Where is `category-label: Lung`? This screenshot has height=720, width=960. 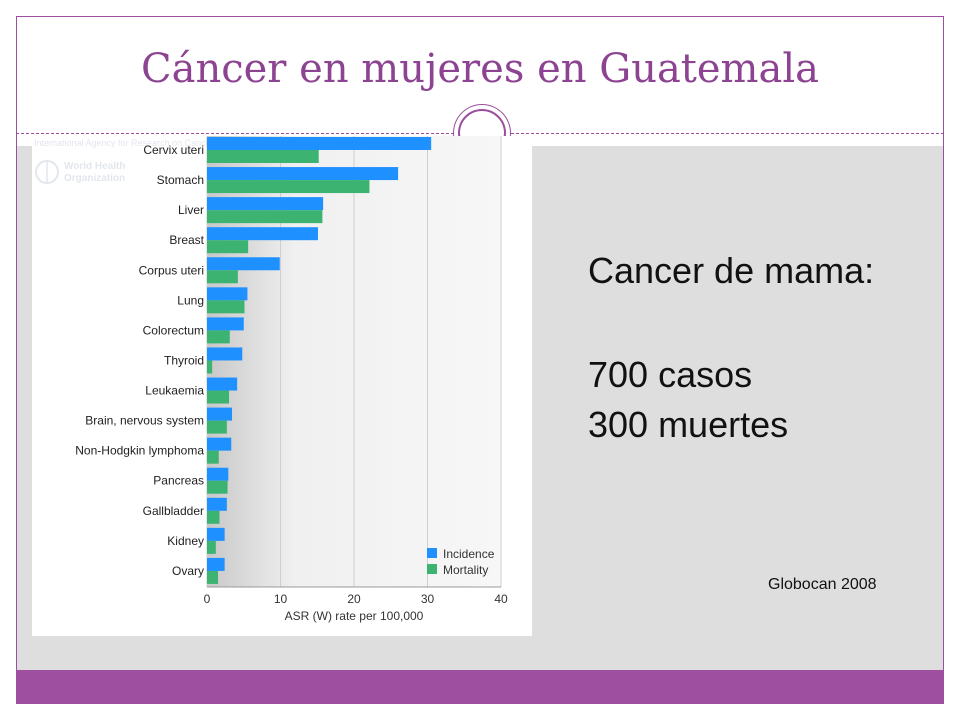 category-label: Lung is located at coordinates (190, 300).